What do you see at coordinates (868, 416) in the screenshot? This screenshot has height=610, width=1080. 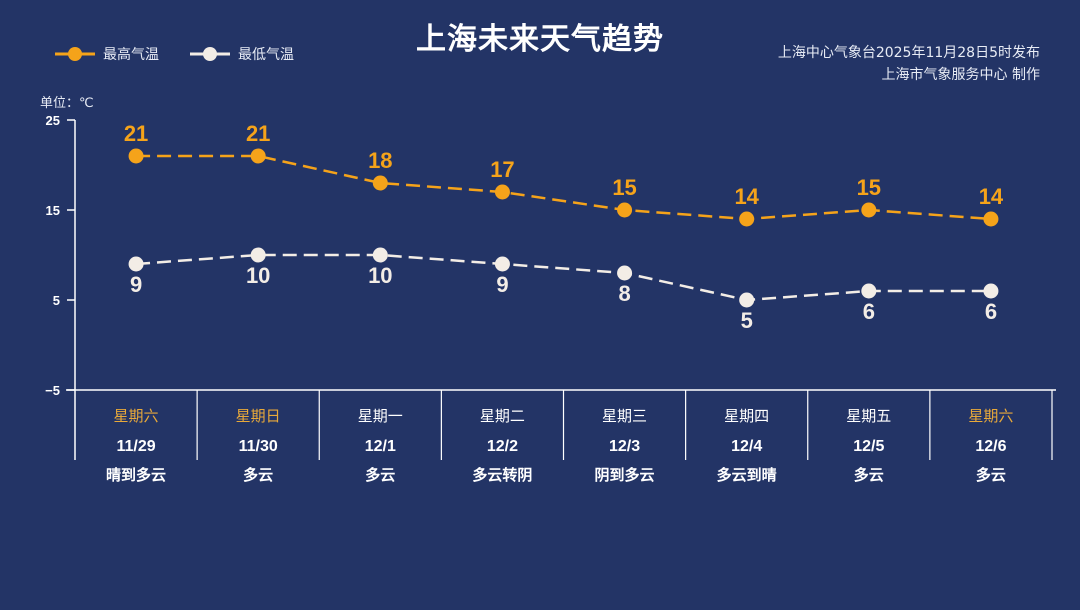 I see `weekday-label: 星期五` at bounding box center [868, 416].